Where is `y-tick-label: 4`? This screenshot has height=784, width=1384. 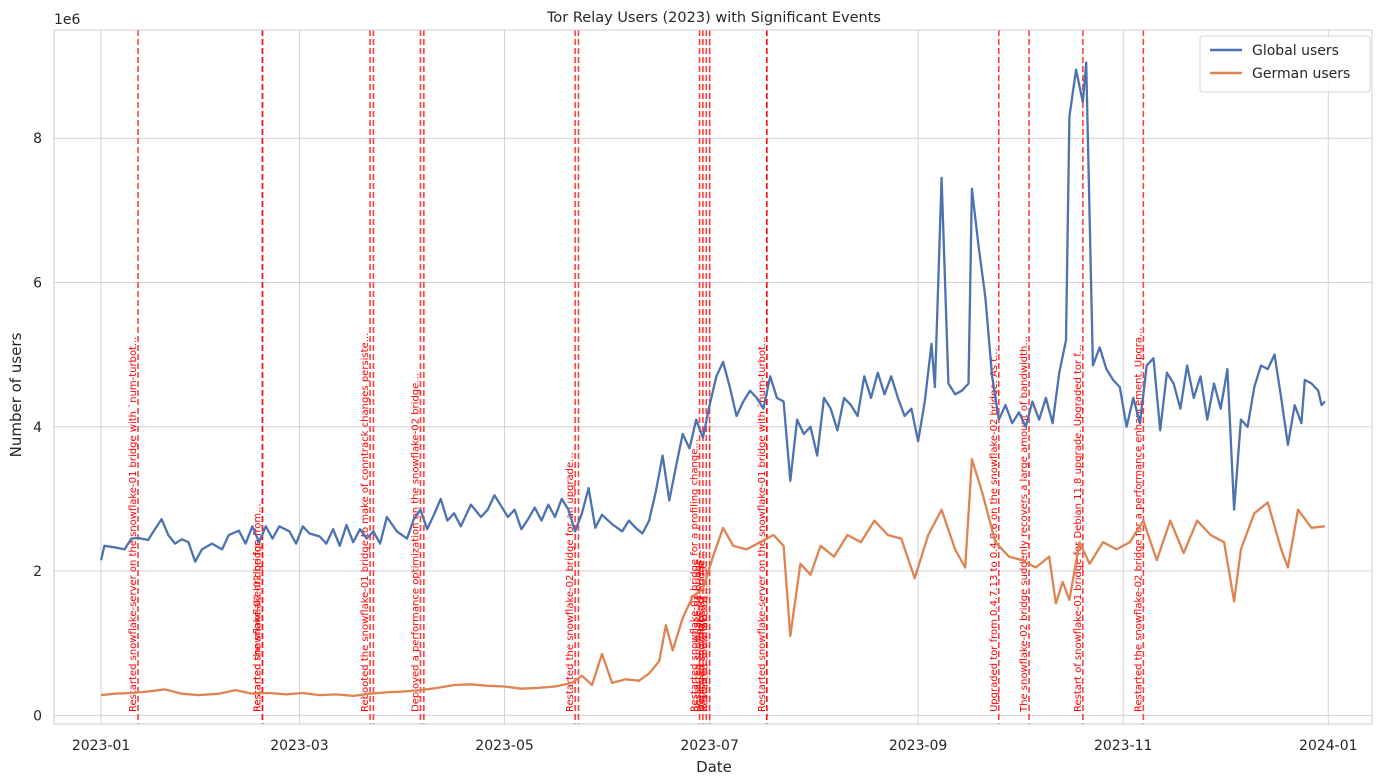
y-tick-label: 4 is located at coordinates (37, 428).